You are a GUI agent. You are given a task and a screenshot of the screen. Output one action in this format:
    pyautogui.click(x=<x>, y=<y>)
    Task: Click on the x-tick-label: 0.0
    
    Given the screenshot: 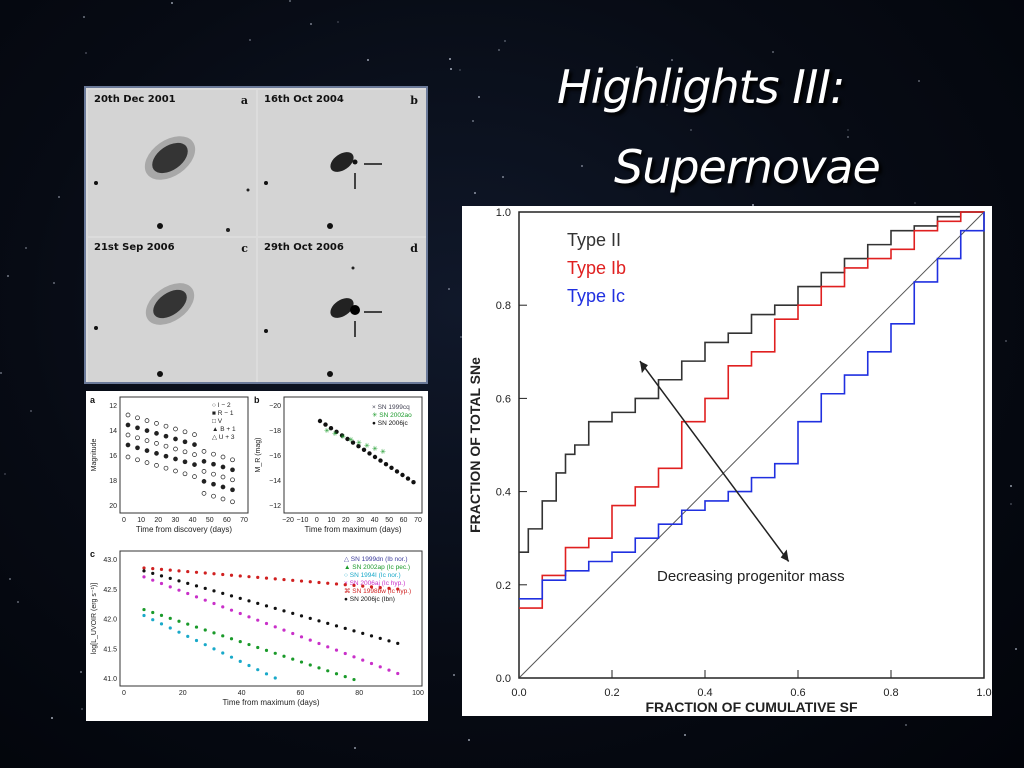 What is the action you would take?
    pyautogui.click(x=518, y=693)
    